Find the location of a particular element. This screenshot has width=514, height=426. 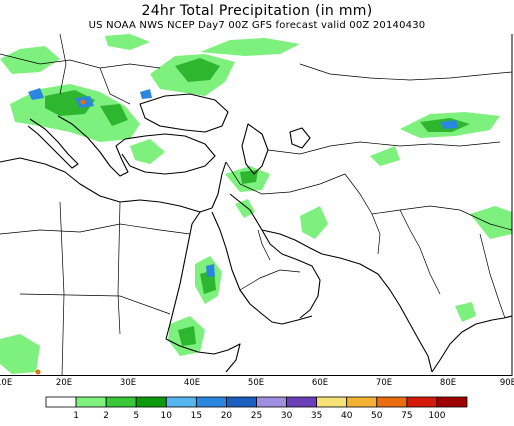

longitude-label: 20E is located at coordinates (64, 383).